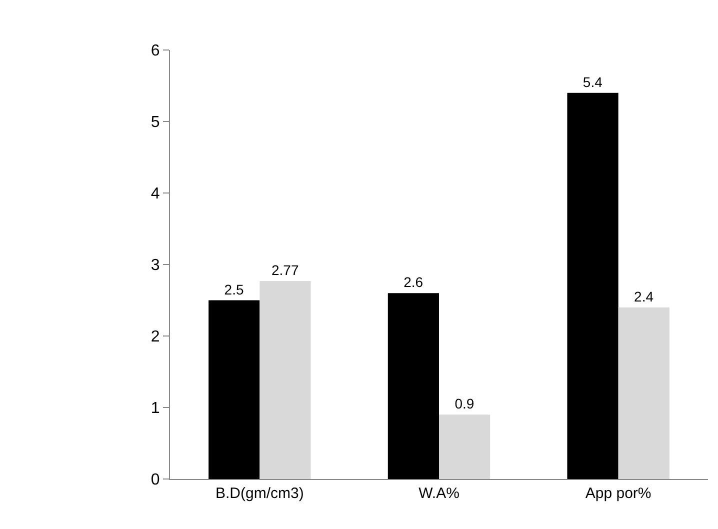 The image size is (718, 529). I want to click on y-tick-label: 0, so click(155, 480).